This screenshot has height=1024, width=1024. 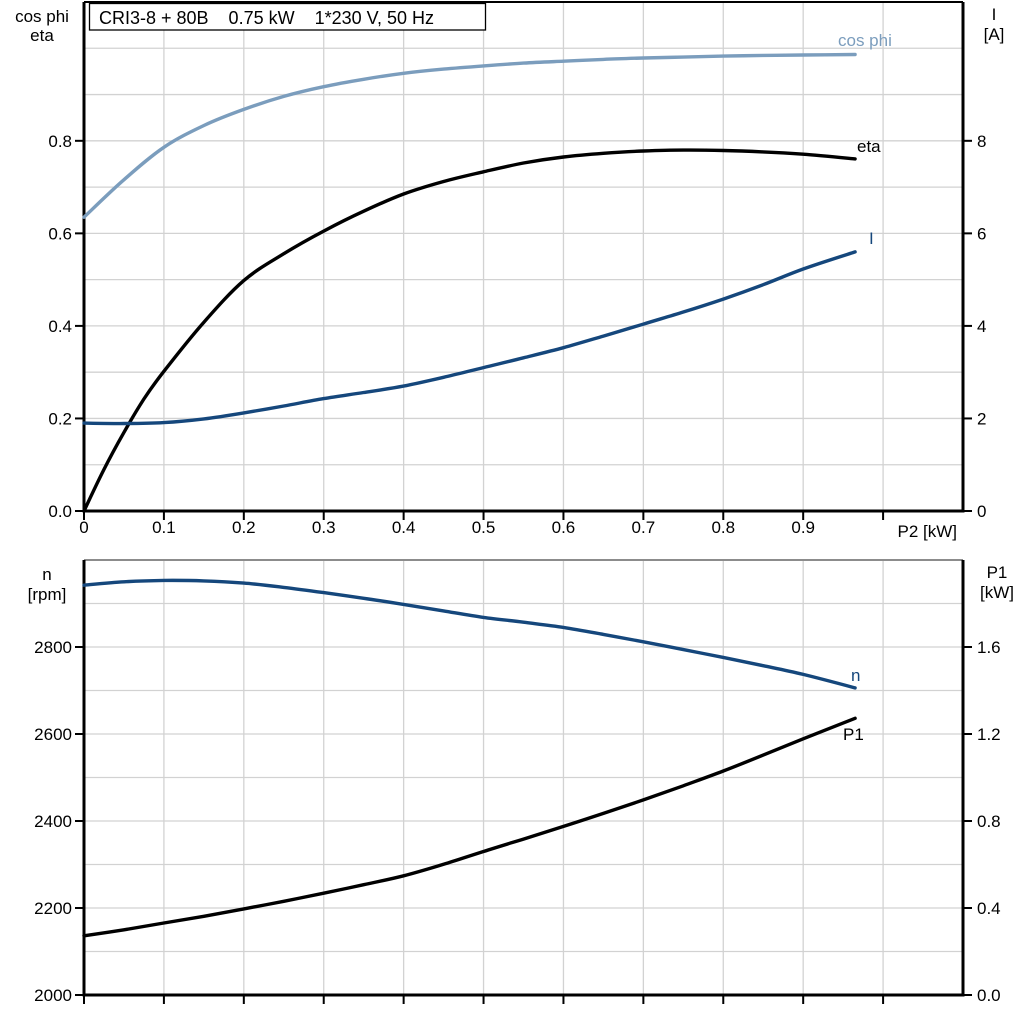 I want to click on title-box: CRI3-8 + 80B 0.75 kW 1*230 V, 50 Hz, so click(x=287, y=16).